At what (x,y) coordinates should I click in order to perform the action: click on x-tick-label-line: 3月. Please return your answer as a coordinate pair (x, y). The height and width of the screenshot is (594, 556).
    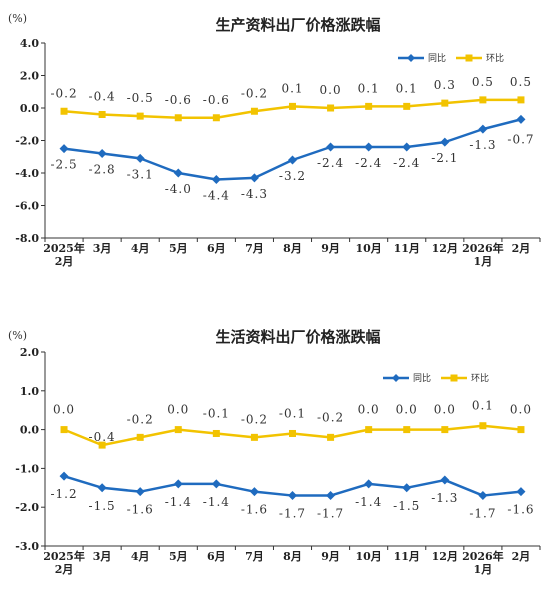
    Looking at the image, I should click on (102, 248).